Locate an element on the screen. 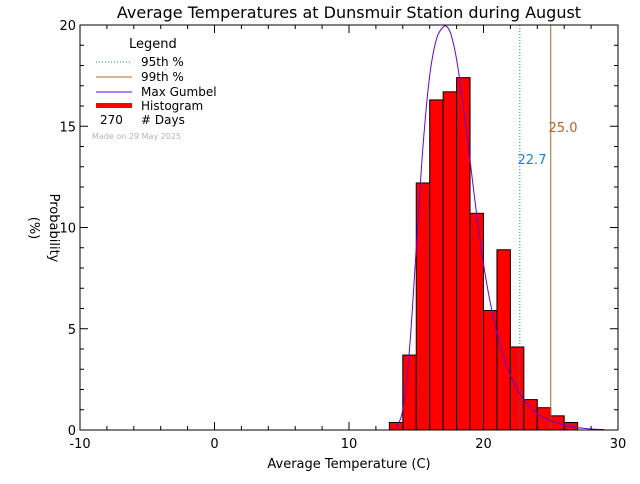 This screenshot has width=640, height=484. legend-label-gumbel: Max Gumbel is located at coordinates (179, 92).